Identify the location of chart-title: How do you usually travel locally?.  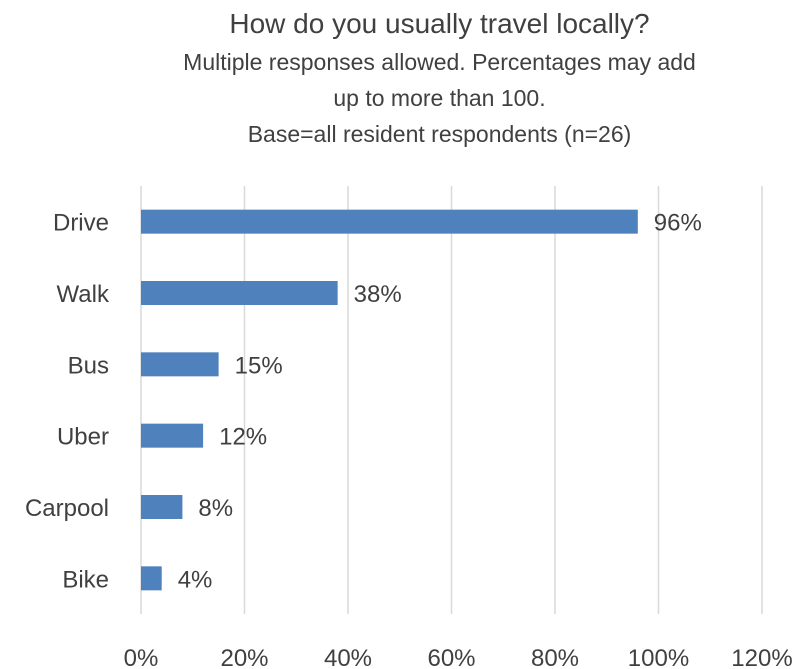
(439, 23).